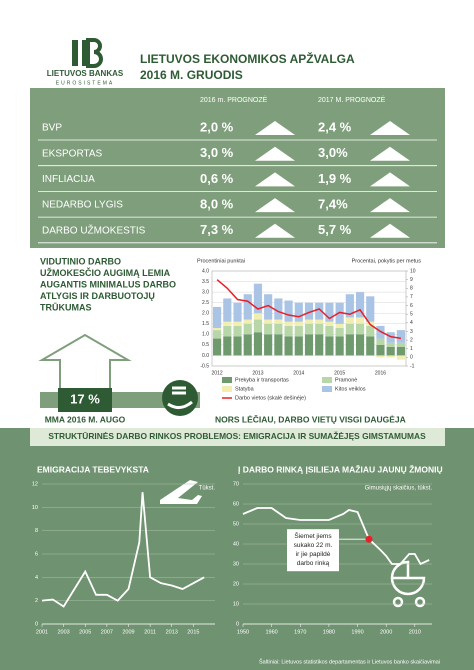 This screenshot has height=670, width=474. Describe the element at coordinates (181, 492) in the screenshot. I see `plane-icon` at that location.